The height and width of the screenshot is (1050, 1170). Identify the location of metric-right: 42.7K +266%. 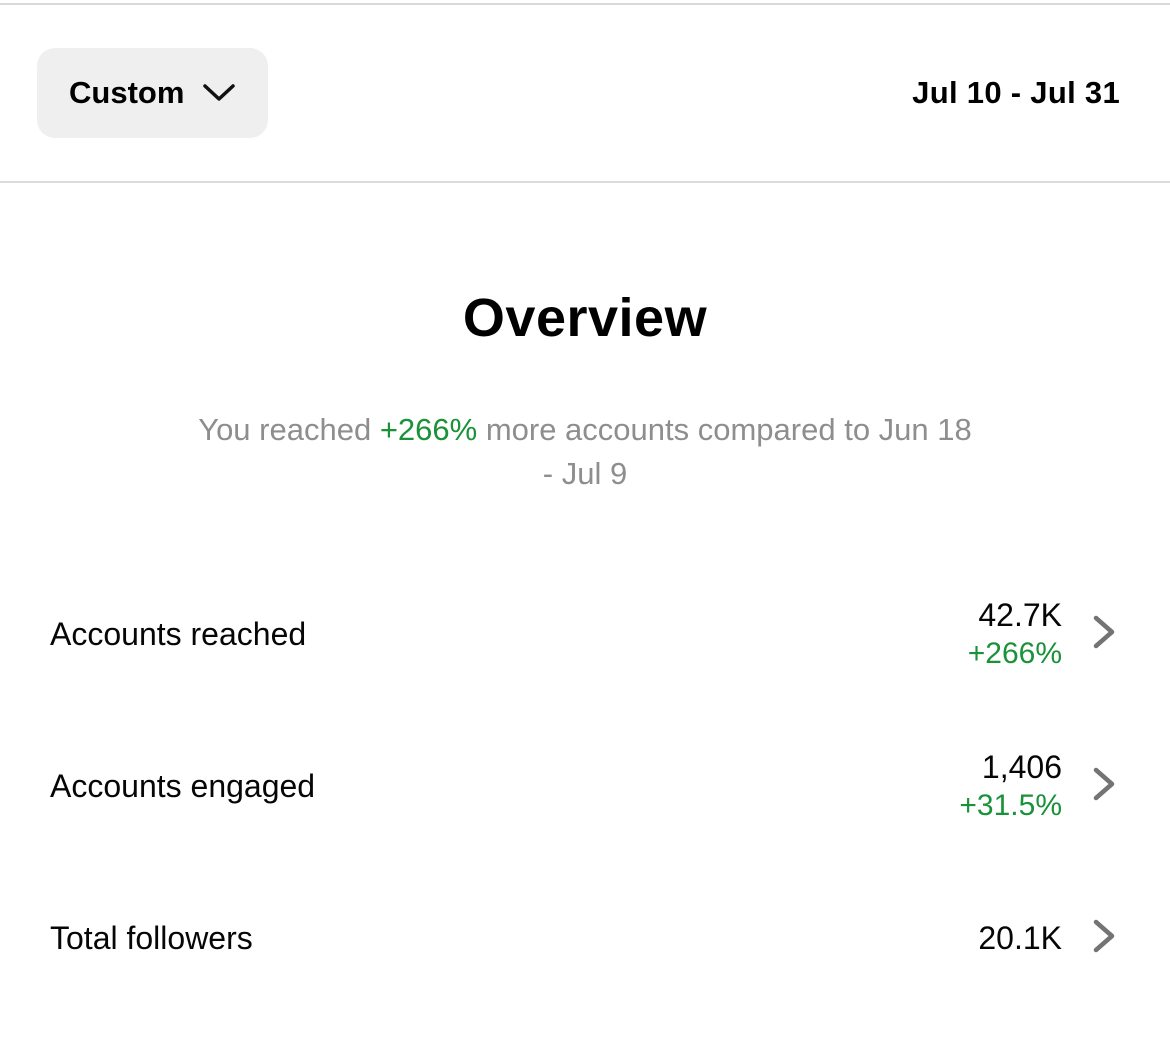
(1043, 634).